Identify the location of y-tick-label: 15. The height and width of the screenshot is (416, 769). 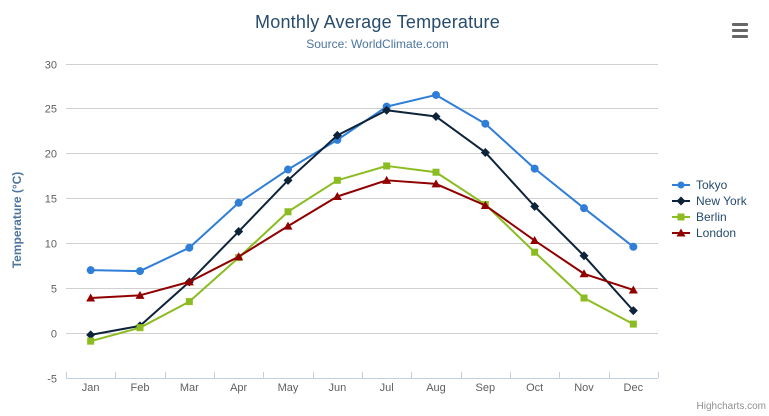
(51, 200).